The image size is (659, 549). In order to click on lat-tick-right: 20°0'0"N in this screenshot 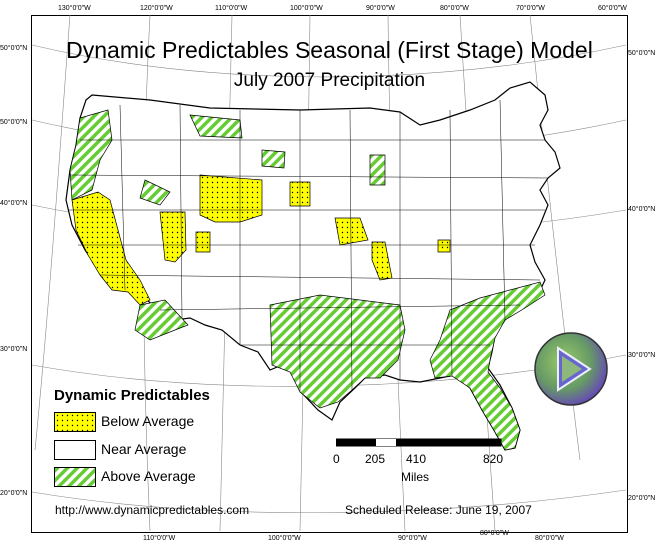, I will do `click(642, 498)`.